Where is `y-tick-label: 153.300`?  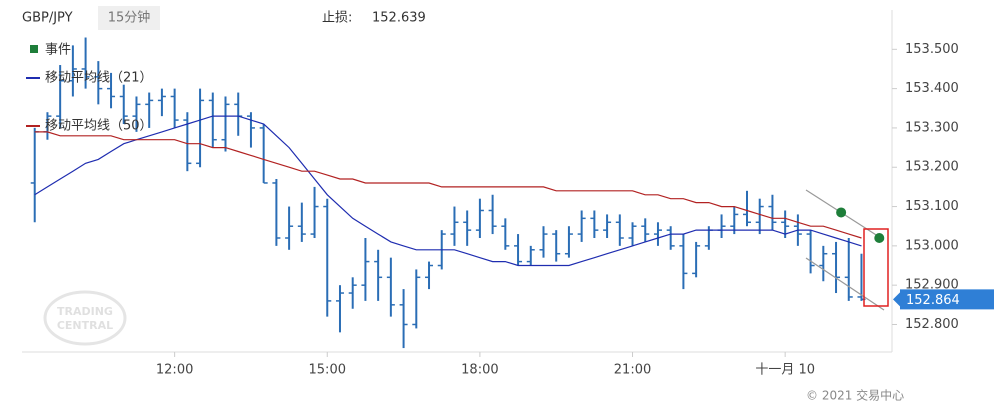 y-tick-label: 153.300 is located at coordinates (932, 127).